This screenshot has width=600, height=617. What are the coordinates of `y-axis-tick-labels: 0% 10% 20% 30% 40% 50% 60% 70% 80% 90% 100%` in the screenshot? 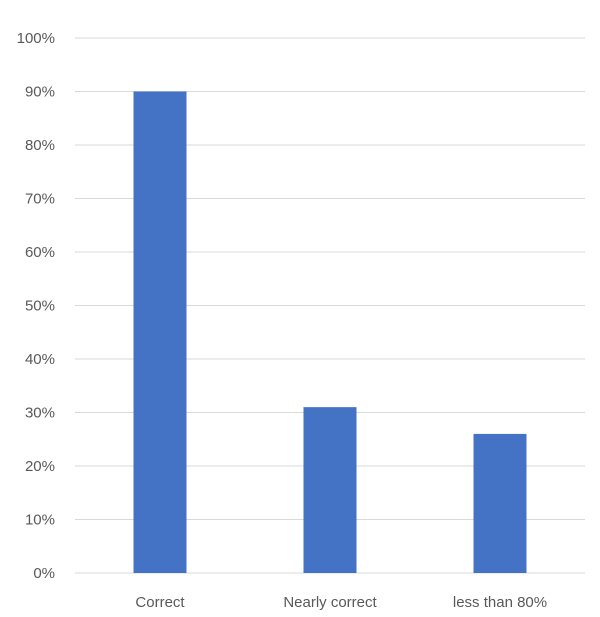 It's located at (36, 306).